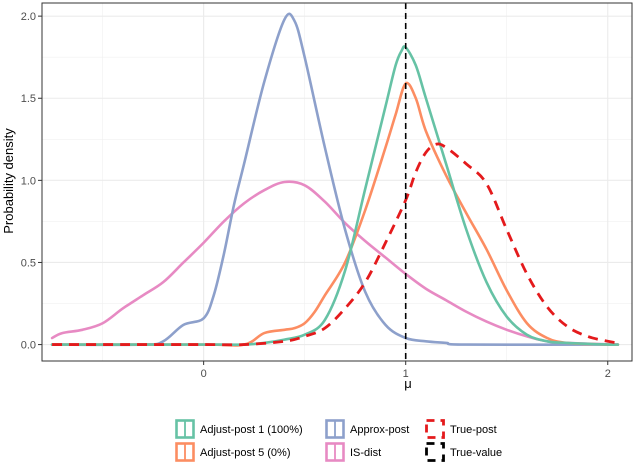 The image size is (640, 463). What do you see at coordinates (365, 453) in the screenshot?
I see `legend-label: IS-dist` at bounding box center [365, 453].